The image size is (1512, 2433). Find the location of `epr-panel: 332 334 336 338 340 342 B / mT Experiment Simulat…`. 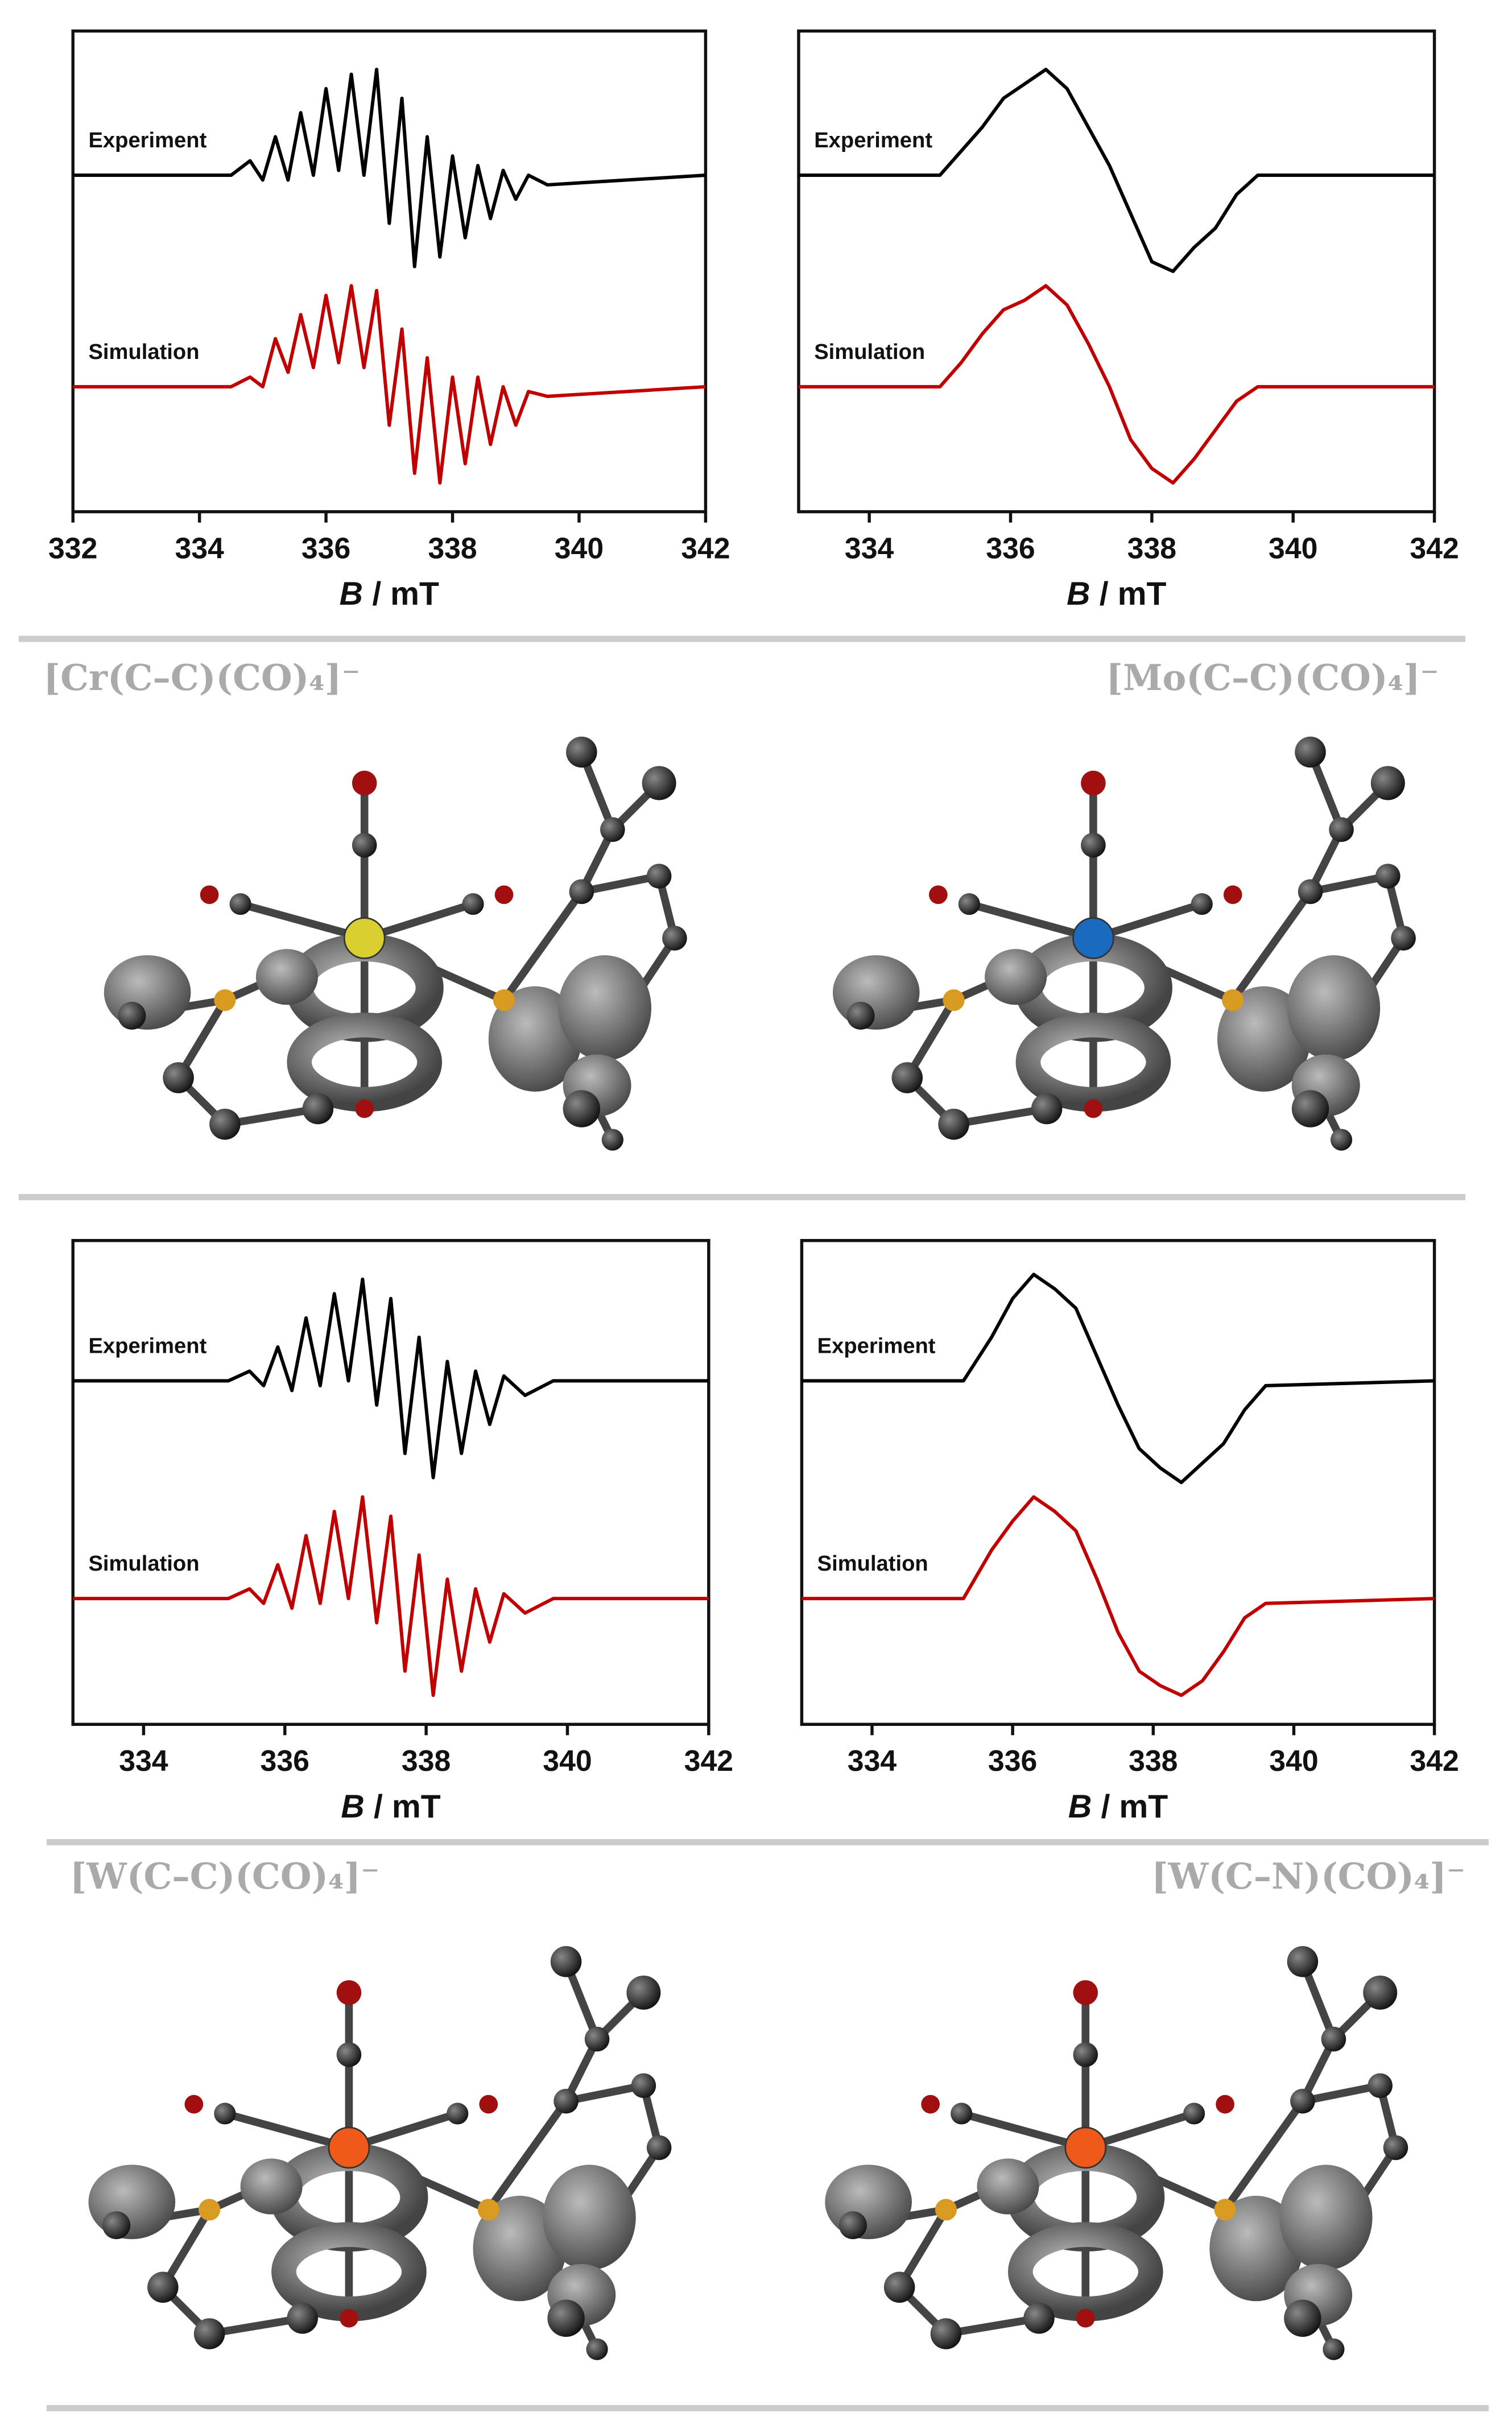

epr-panel: 332 334 336 338 340 342 B / mT Experiment Simulat… is located at coordinates (386, 364).